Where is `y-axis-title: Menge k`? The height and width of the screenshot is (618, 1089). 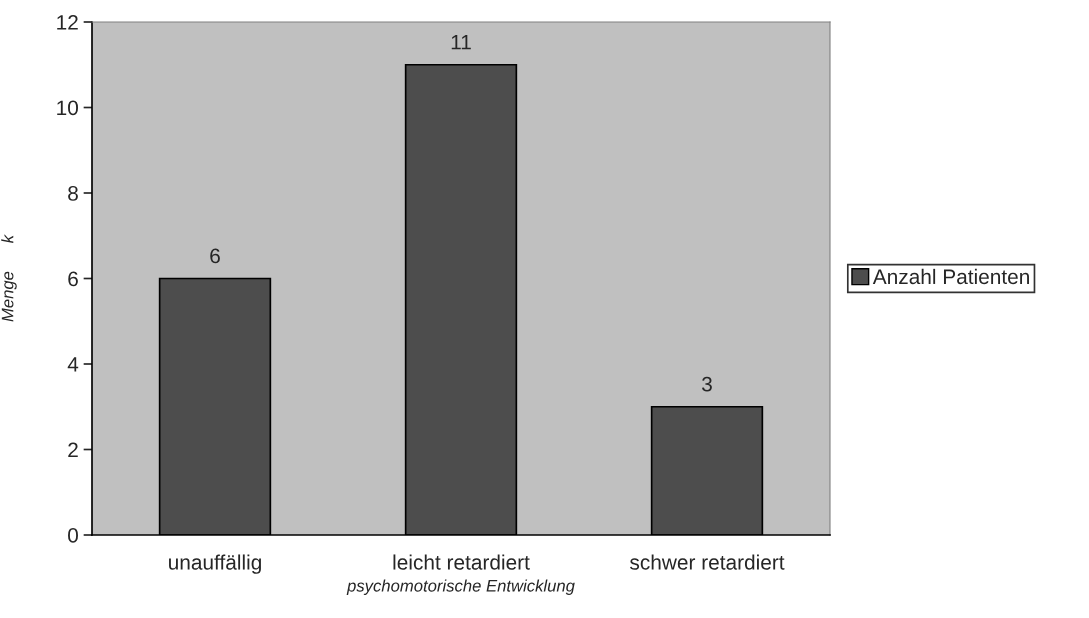 y-axis-title: Menge k is located at coordinates (9, 278).